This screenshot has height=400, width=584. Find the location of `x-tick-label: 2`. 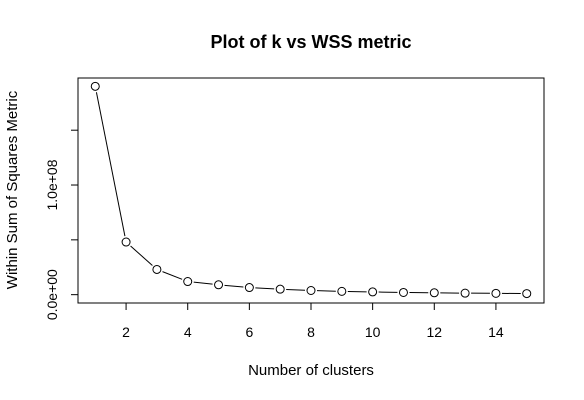

x-tick-label: 2 is located at coordinates (126, 332).